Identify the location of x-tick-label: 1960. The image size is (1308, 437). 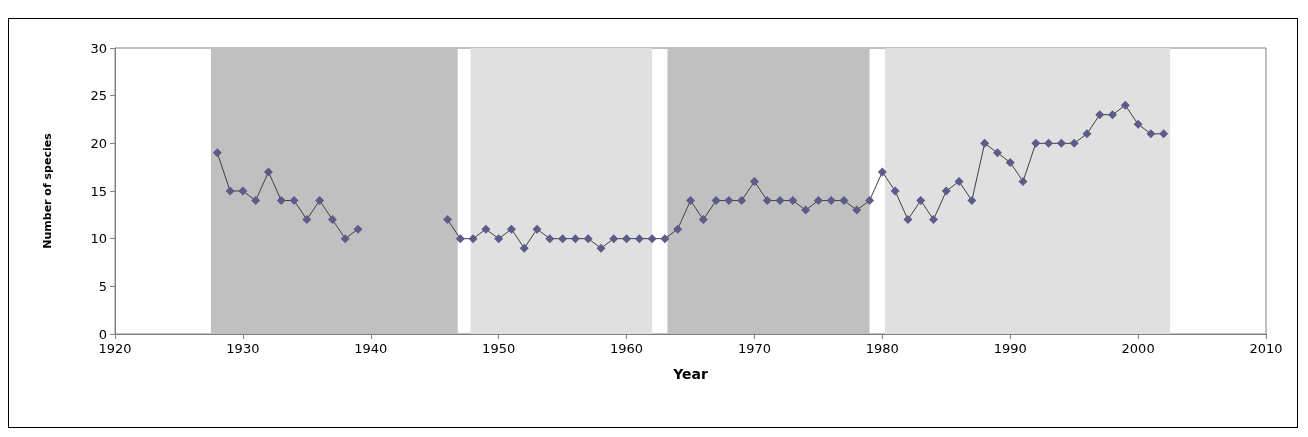
(627, 348).